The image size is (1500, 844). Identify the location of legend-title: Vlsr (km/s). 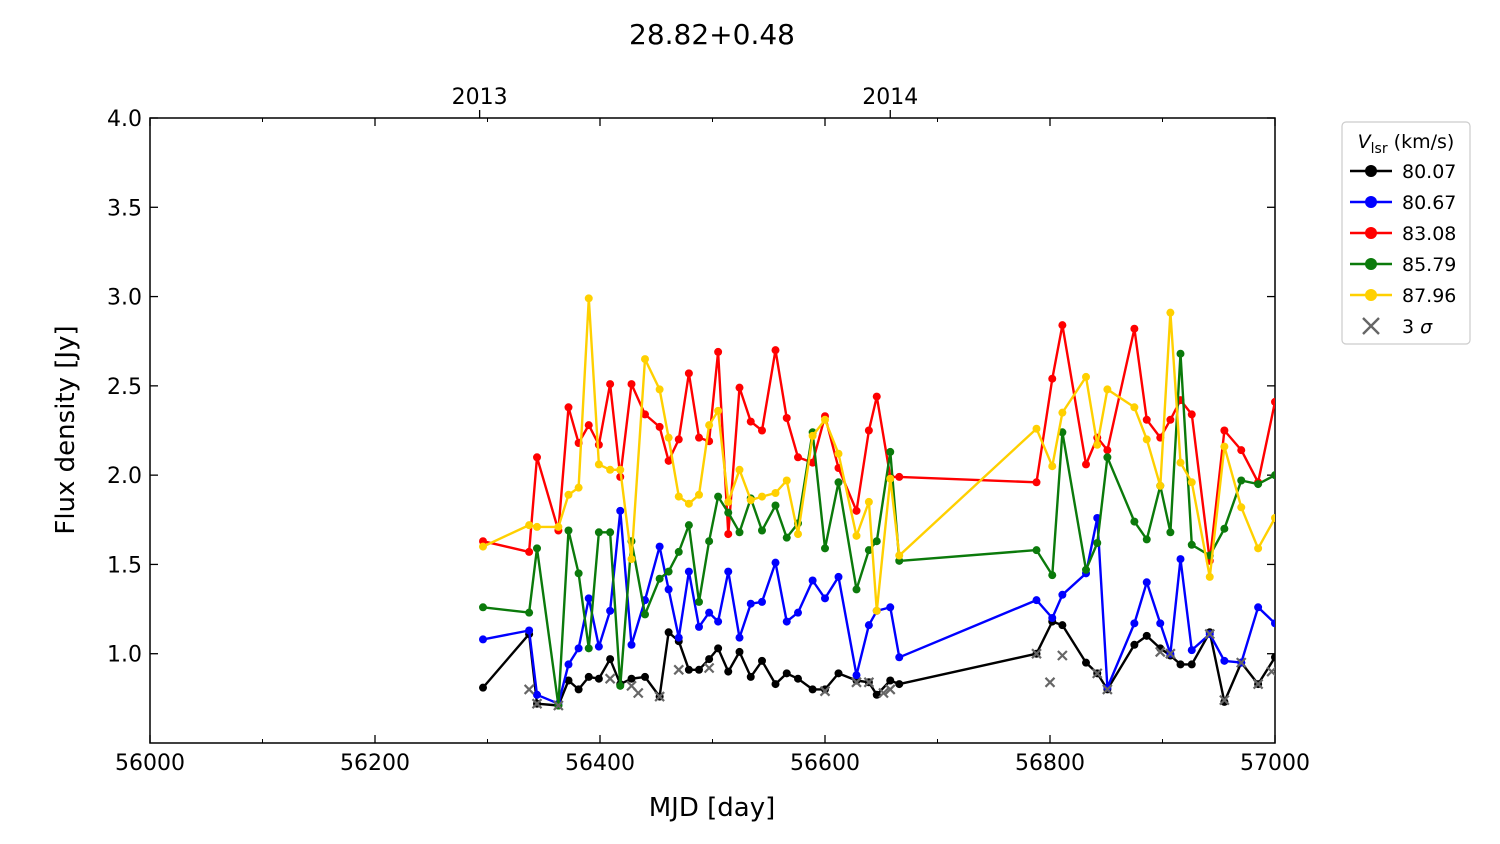
(1406, 144).